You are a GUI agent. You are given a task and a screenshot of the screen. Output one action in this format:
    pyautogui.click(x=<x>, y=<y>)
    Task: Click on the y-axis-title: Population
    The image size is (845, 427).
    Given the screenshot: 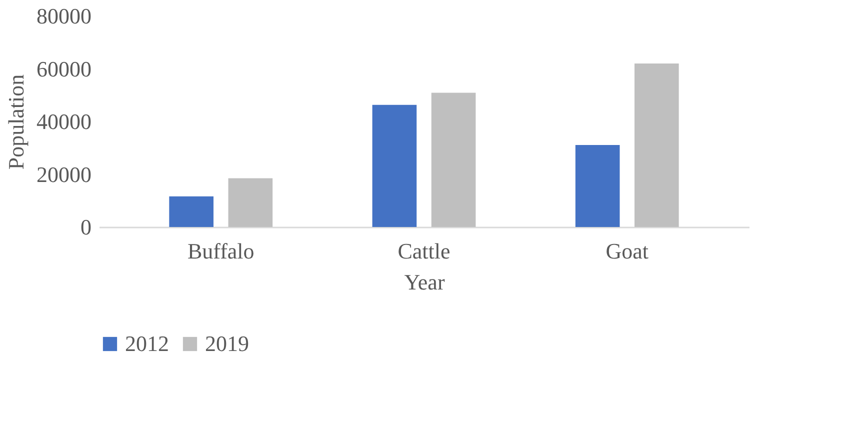 What is the action you would take?
    pyautogui.click(x=16, y=122)
    